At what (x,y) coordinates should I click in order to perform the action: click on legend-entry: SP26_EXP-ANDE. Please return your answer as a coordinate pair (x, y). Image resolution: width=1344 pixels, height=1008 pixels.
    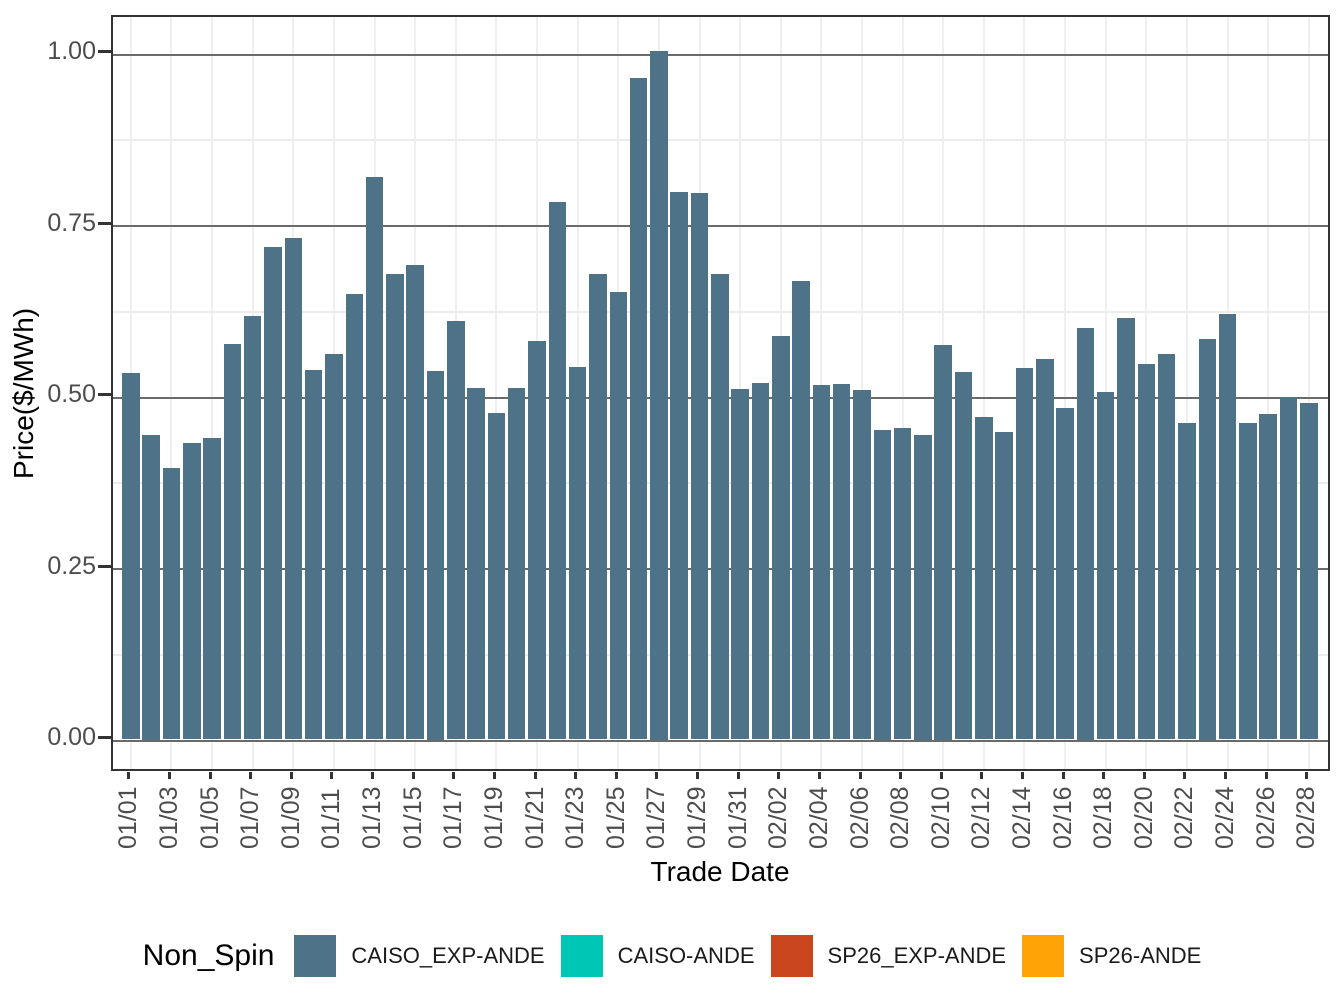
    Looking at the image, I should click on (888, 956).